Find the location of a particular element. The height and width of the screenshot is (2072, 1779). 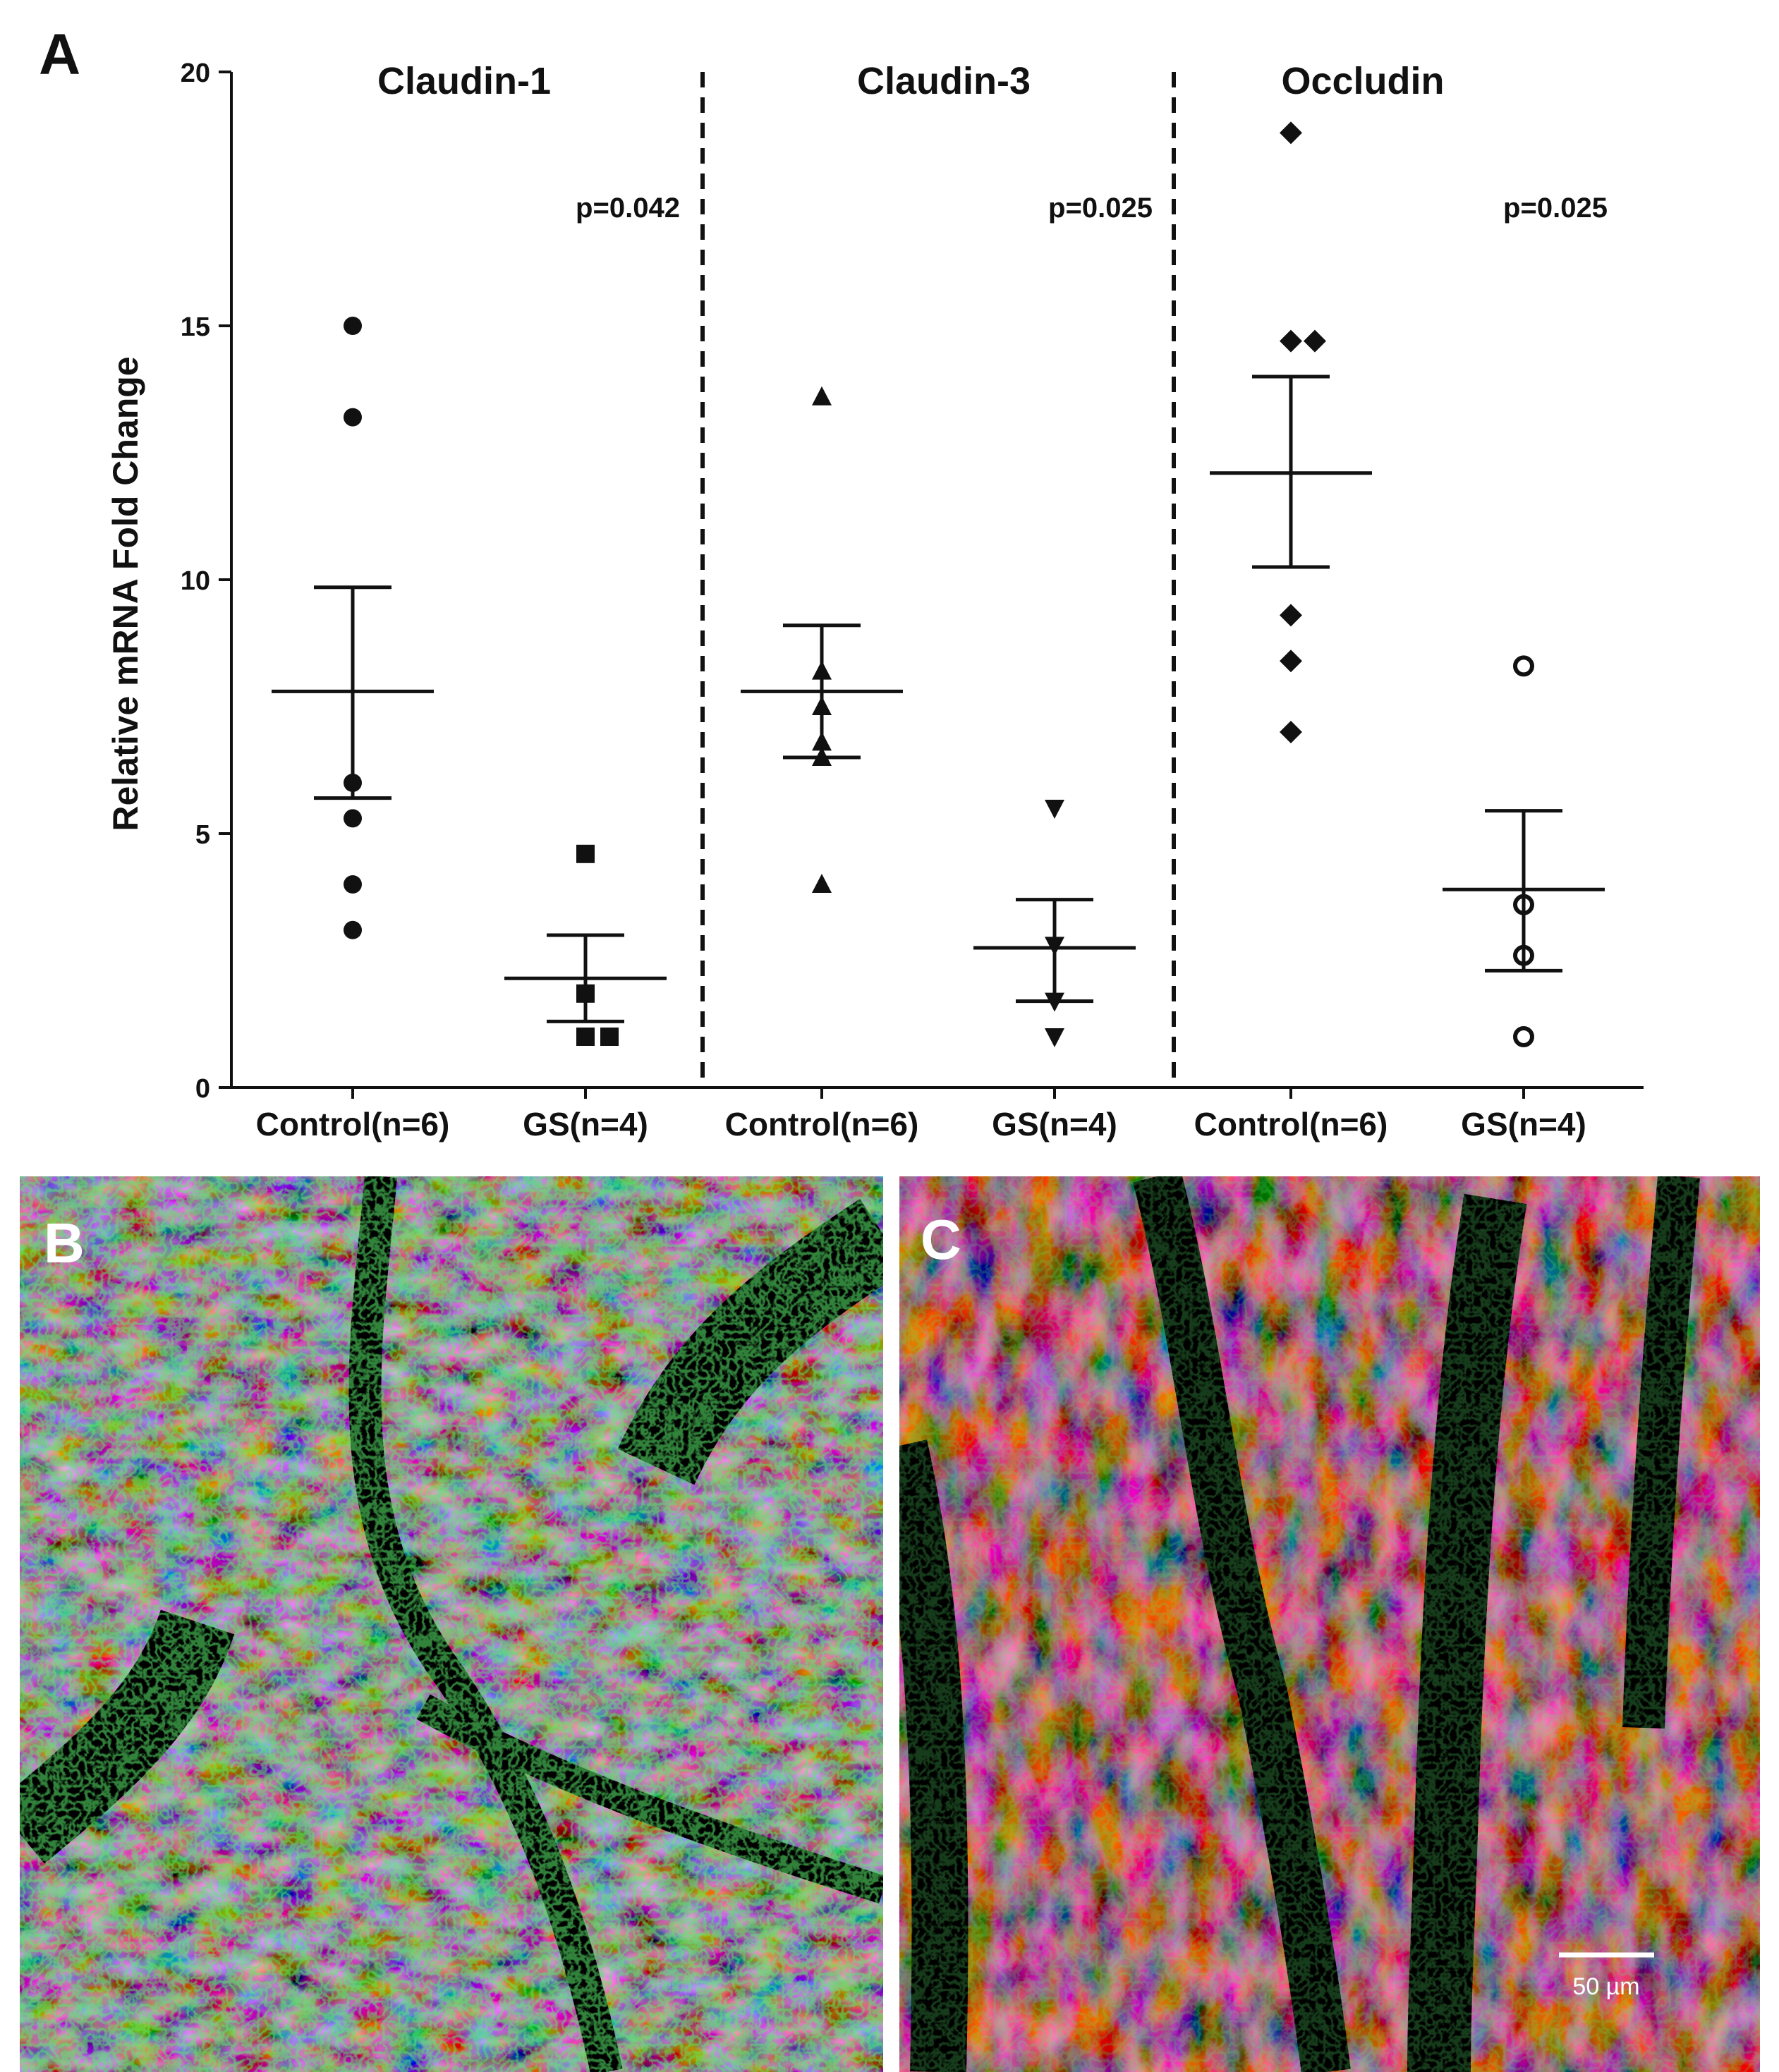

y-tick-label: 20 is located at coordinates (196, 73).